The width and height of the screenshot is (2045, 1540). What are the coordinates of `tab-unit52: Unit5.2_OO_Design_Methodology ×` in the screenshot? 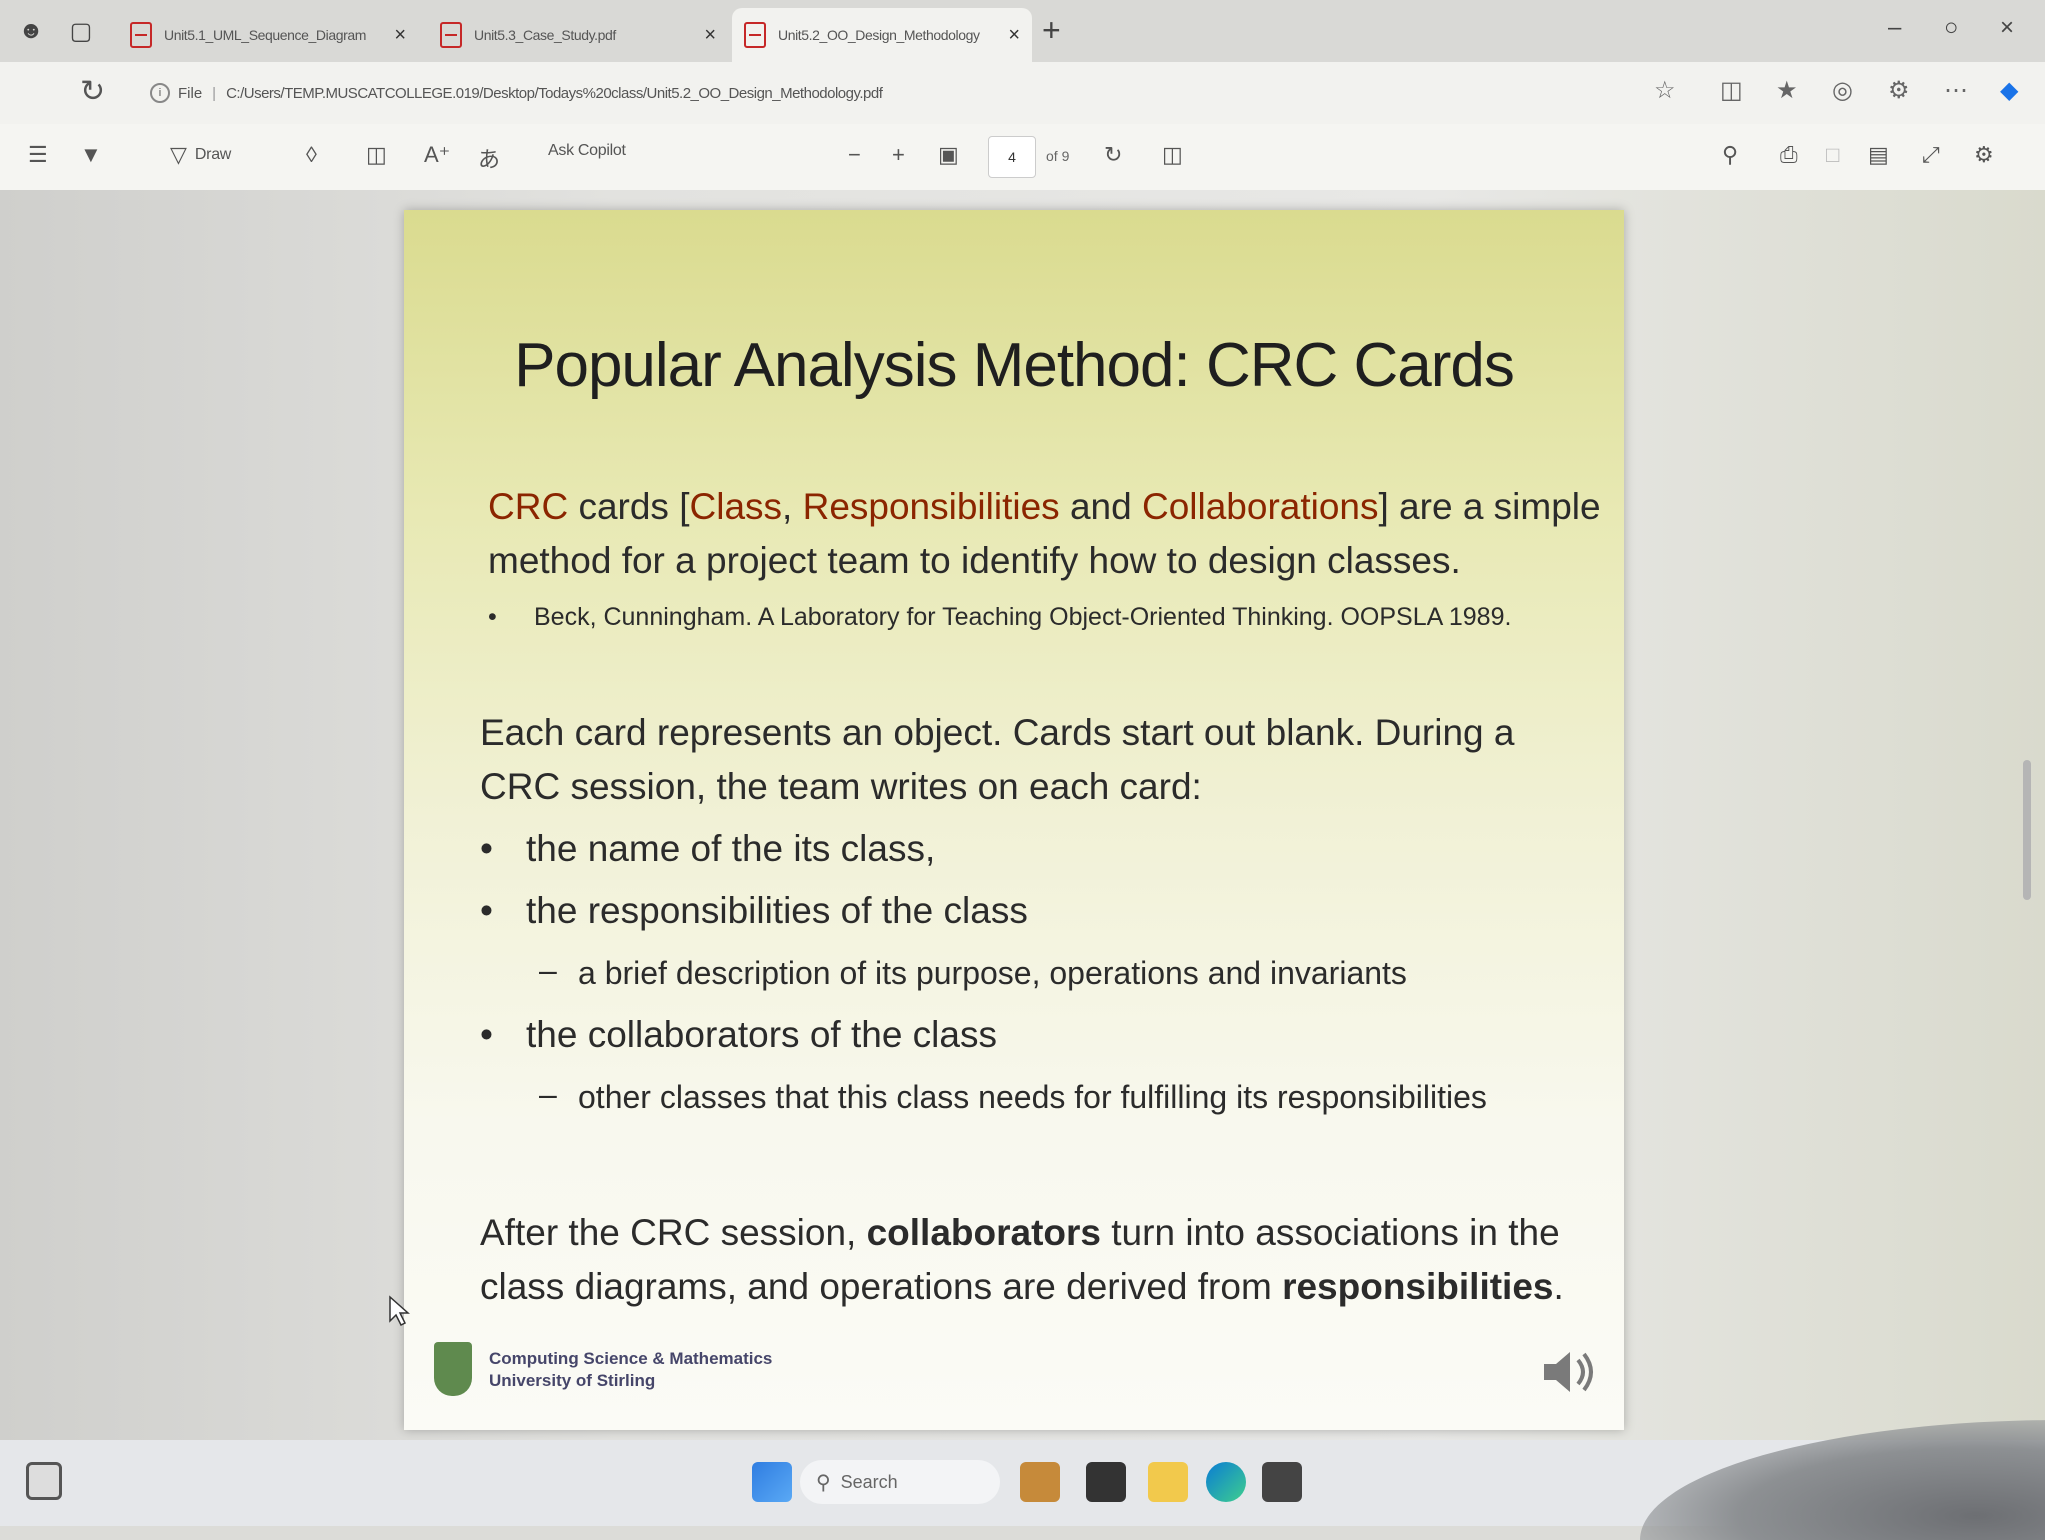 It's located at (882, 35).